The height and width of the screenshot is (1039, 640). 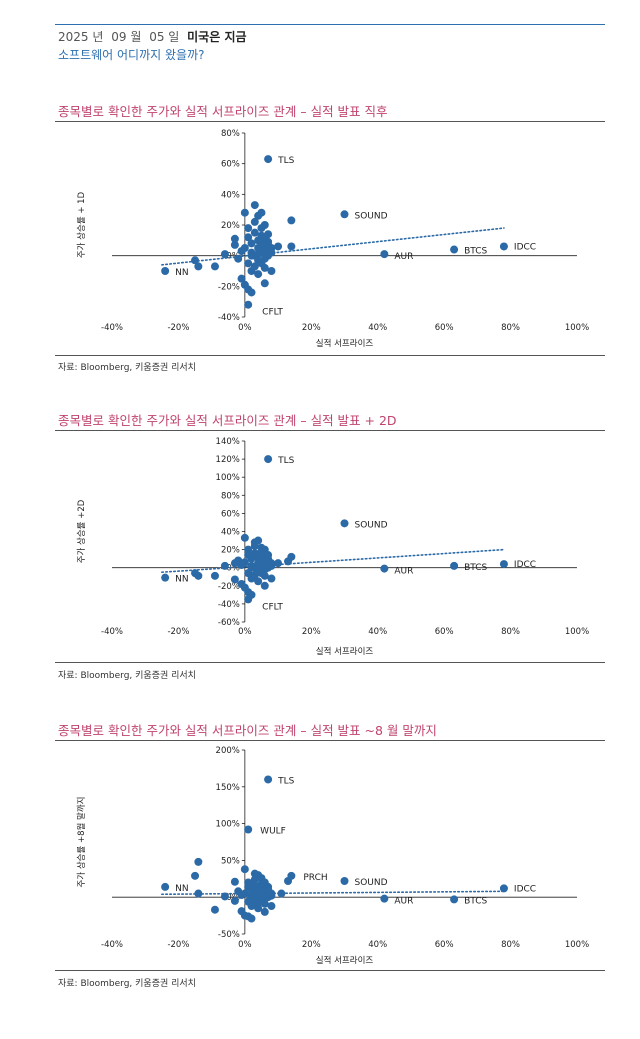 I want to click on x-tick-label: 20%, so click(x=311, y=328).